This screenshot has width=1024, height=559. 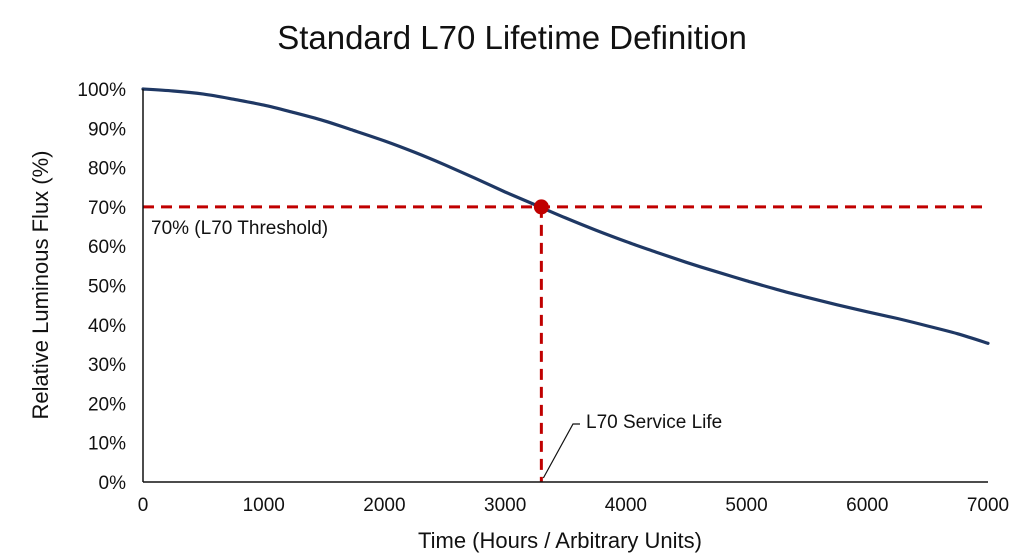 What do you see at coordinates (101, 90) in the screenshot?
I see `y-tick-label: 100%` at bounding box center [101, 90].